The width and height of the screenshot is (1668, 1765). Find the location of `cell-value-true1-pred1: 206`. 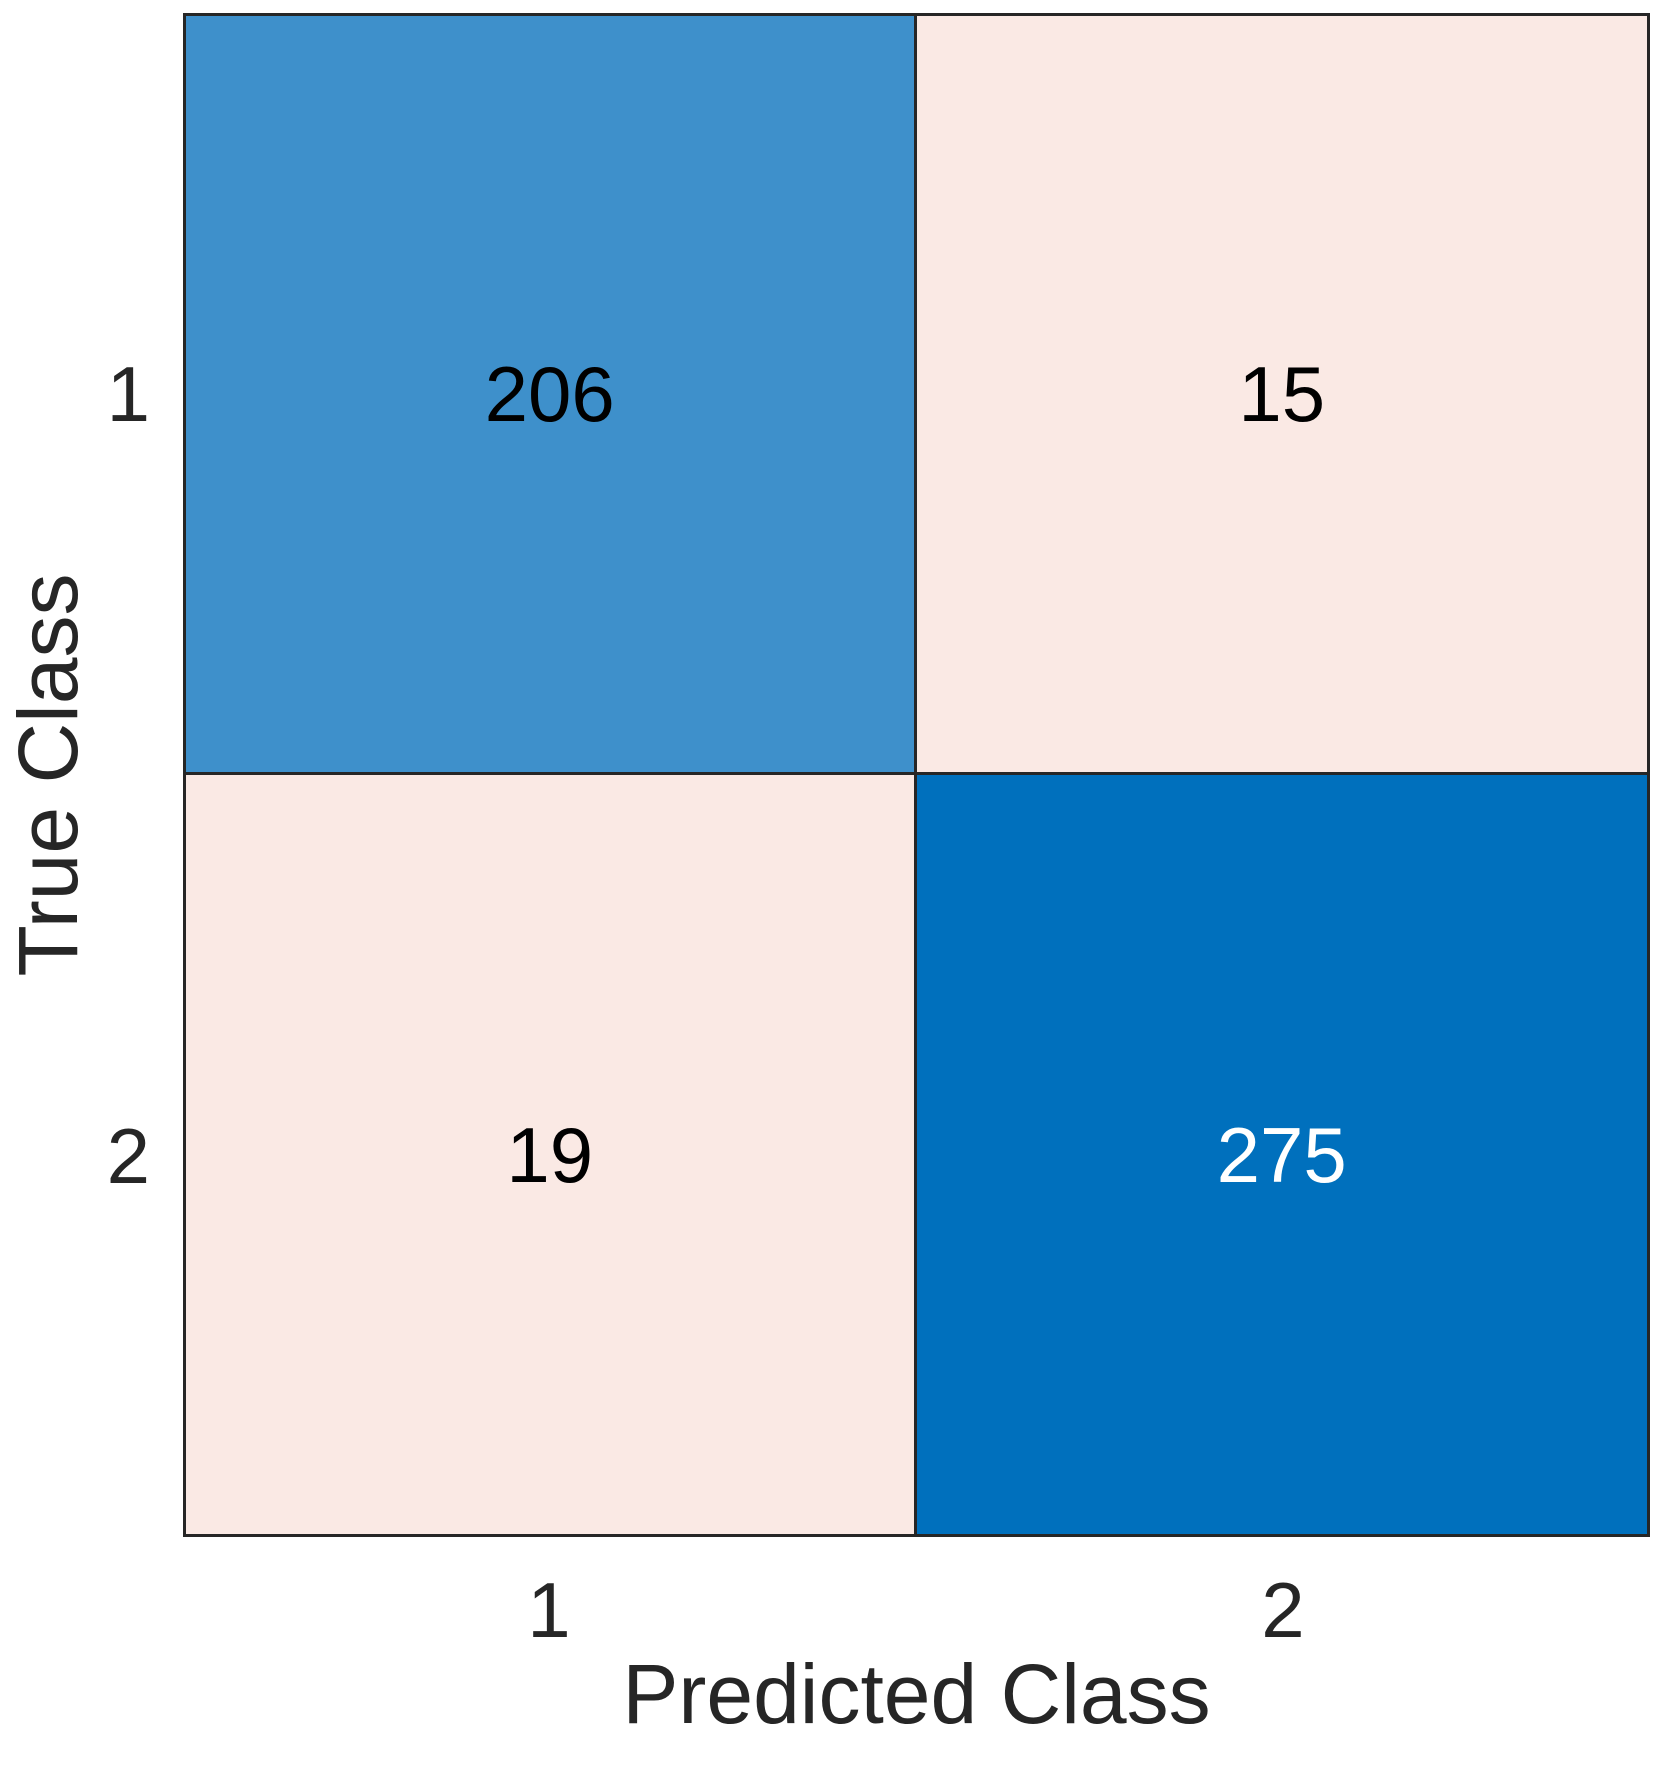

cell-value-true1-pred1: 206 is located at coordinates (549, 394).